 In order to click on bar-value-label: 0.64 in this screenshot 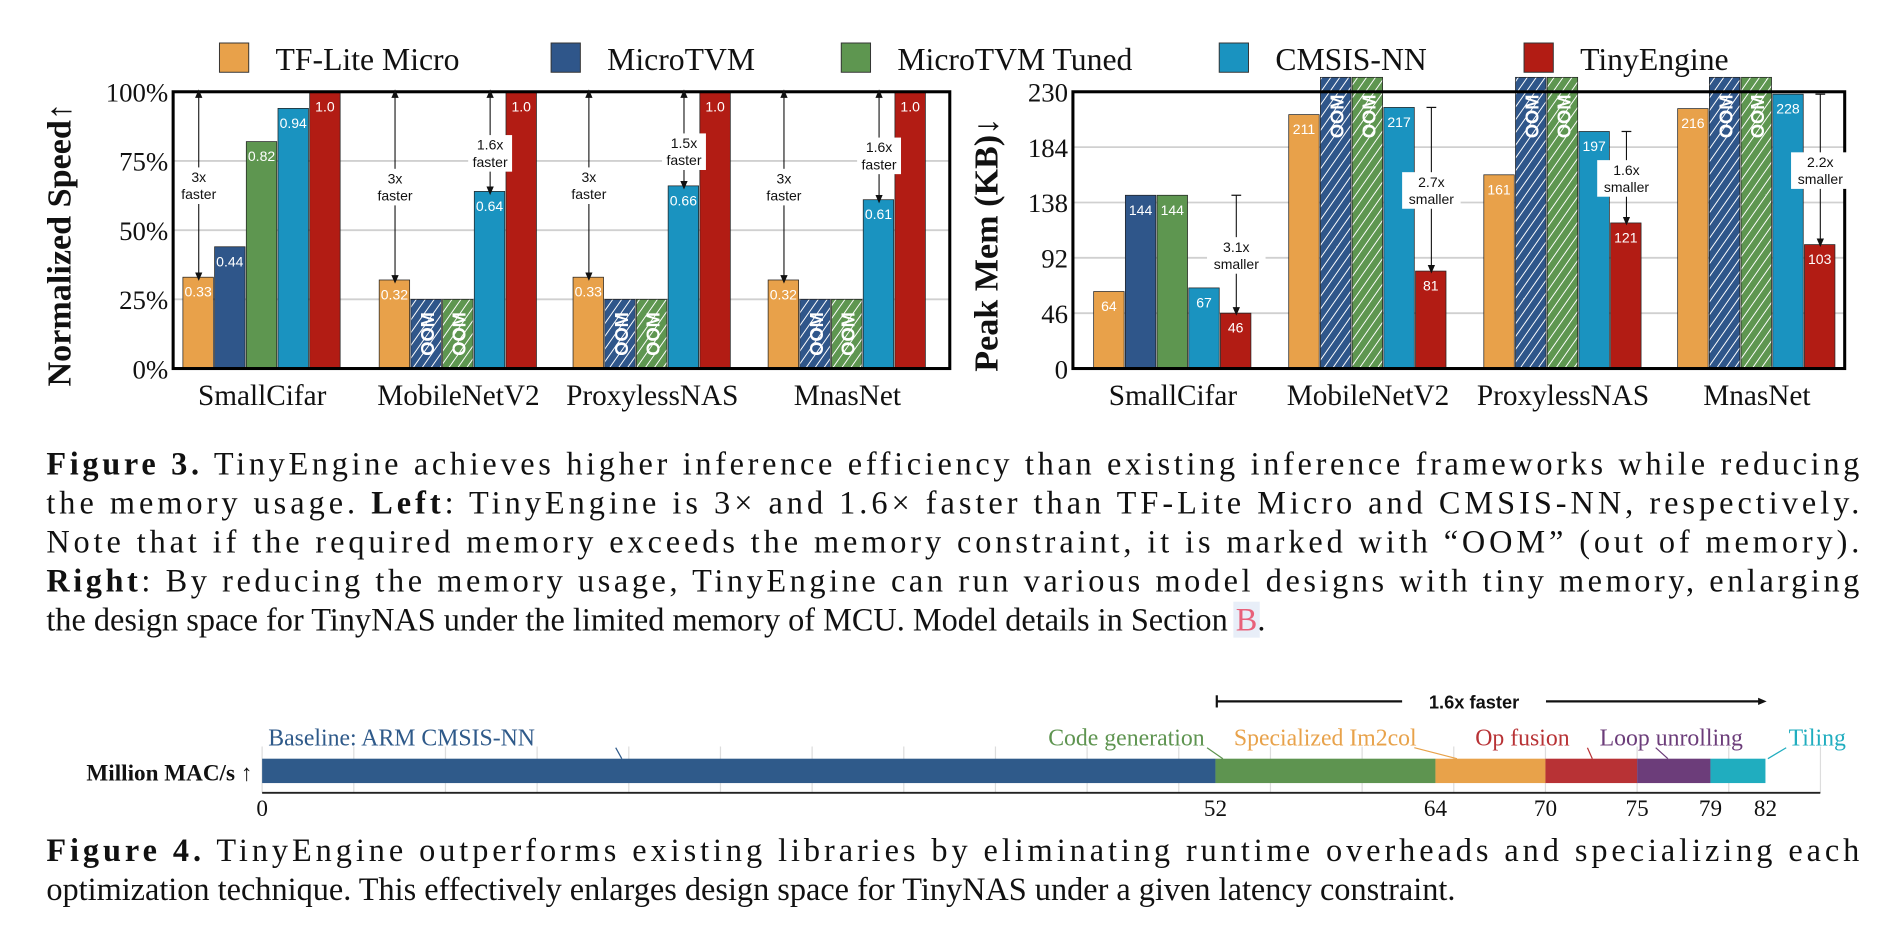, I will do `click(489, 206)`.